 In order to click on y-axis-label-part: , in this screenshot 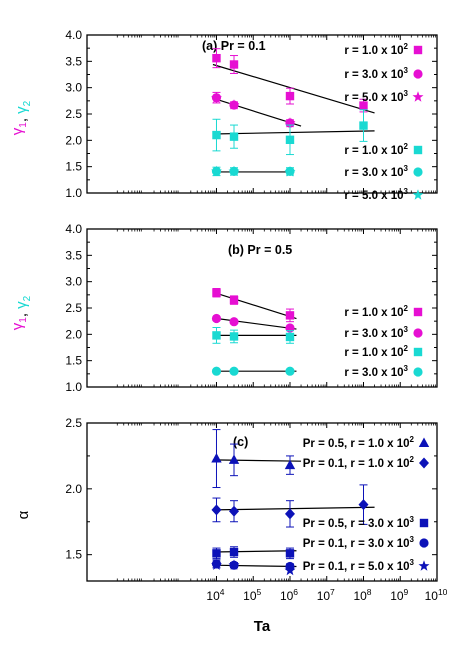, I will do `click(21, 313)`.